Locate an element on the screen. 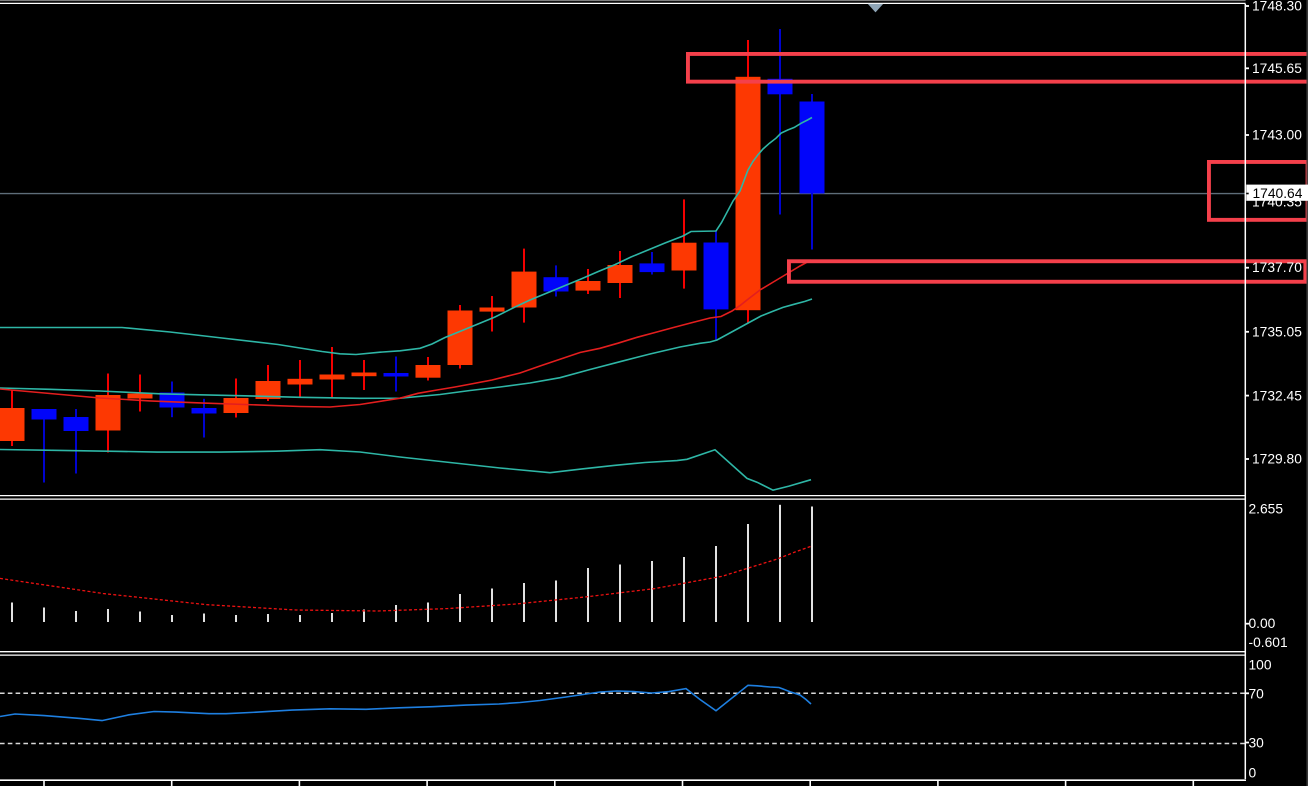 This screenshot has height=786, width=1308. svg-text: -0.601 is located at coordinates (1268, 642).